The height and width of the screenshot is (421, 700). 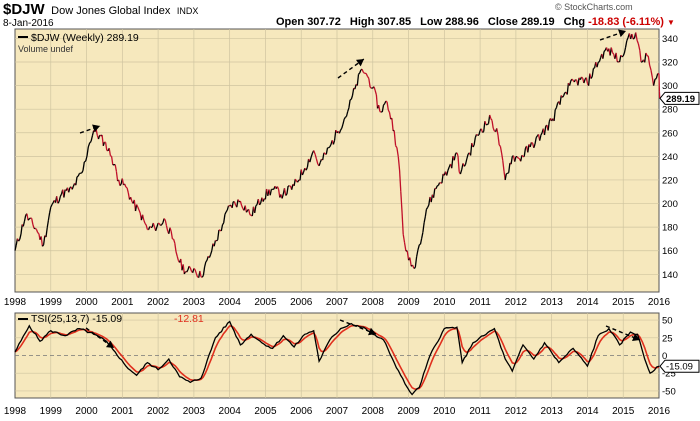 What do you see at coordinates (462, 22) in the screenshot?
I see `low-value: 288.96` at bounding box center [462, 22].